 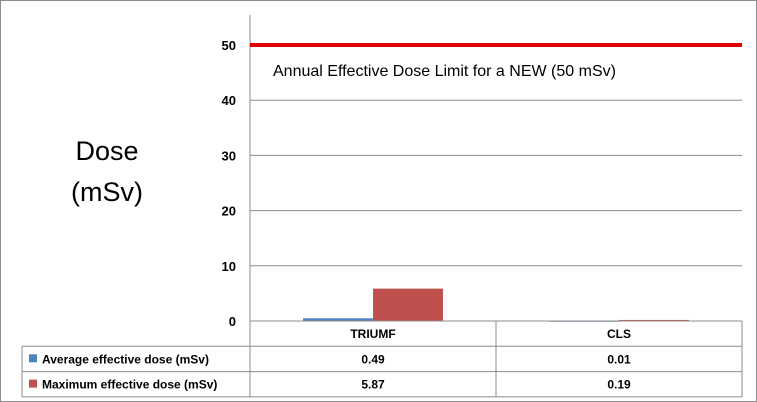 I want to click on y-tick-labels: 0 10 20 30 40 50, so click(x=229, y=183).